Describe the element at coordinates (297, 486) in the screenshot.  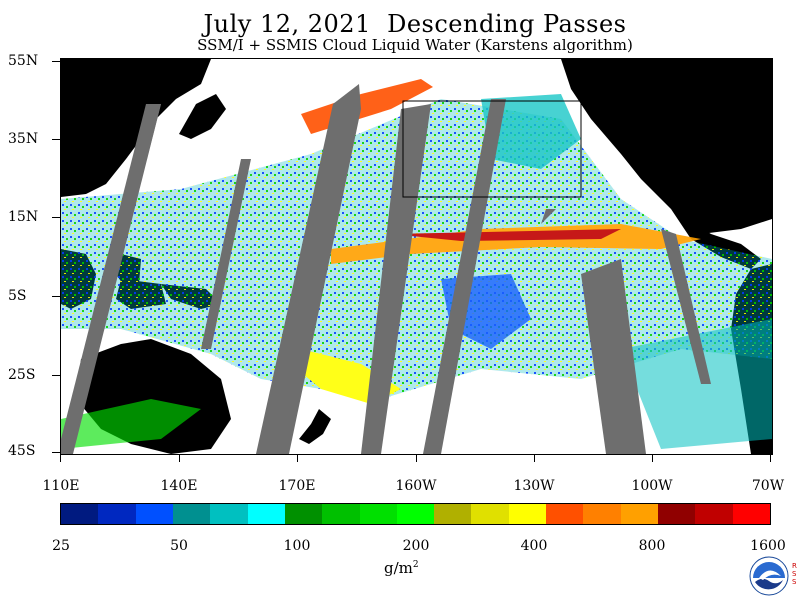
I see `lon-label-170e: 170E` at that location.